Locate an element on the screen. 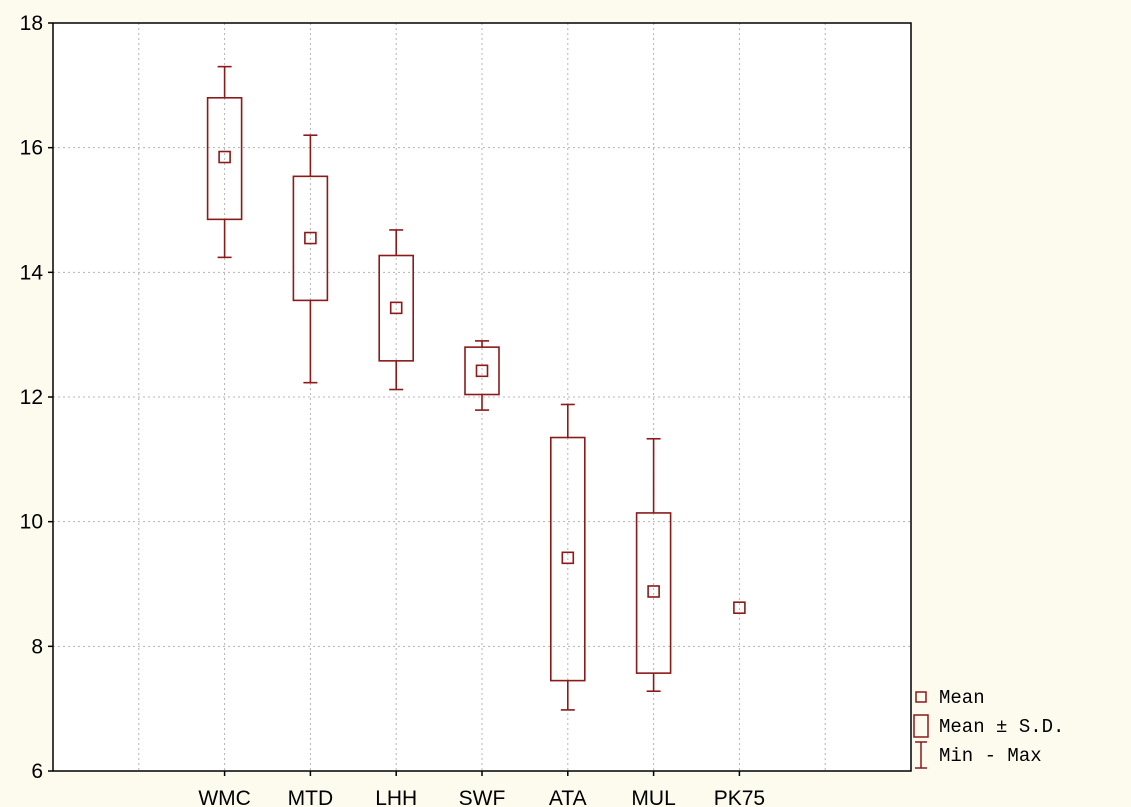  legend-box-symbol is located at coordinates (921, 726).